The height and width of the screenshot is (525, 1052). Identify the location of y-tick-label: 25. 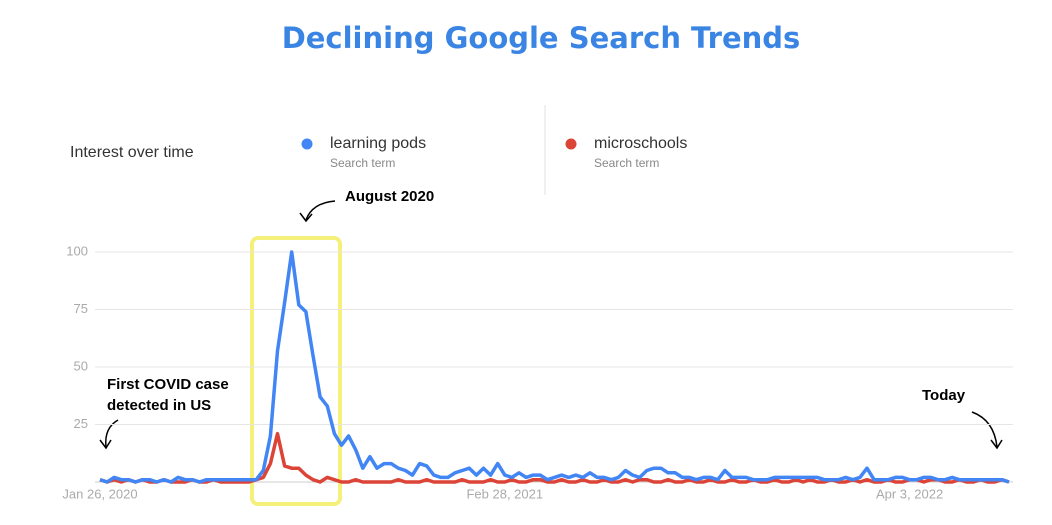
(81, 423).